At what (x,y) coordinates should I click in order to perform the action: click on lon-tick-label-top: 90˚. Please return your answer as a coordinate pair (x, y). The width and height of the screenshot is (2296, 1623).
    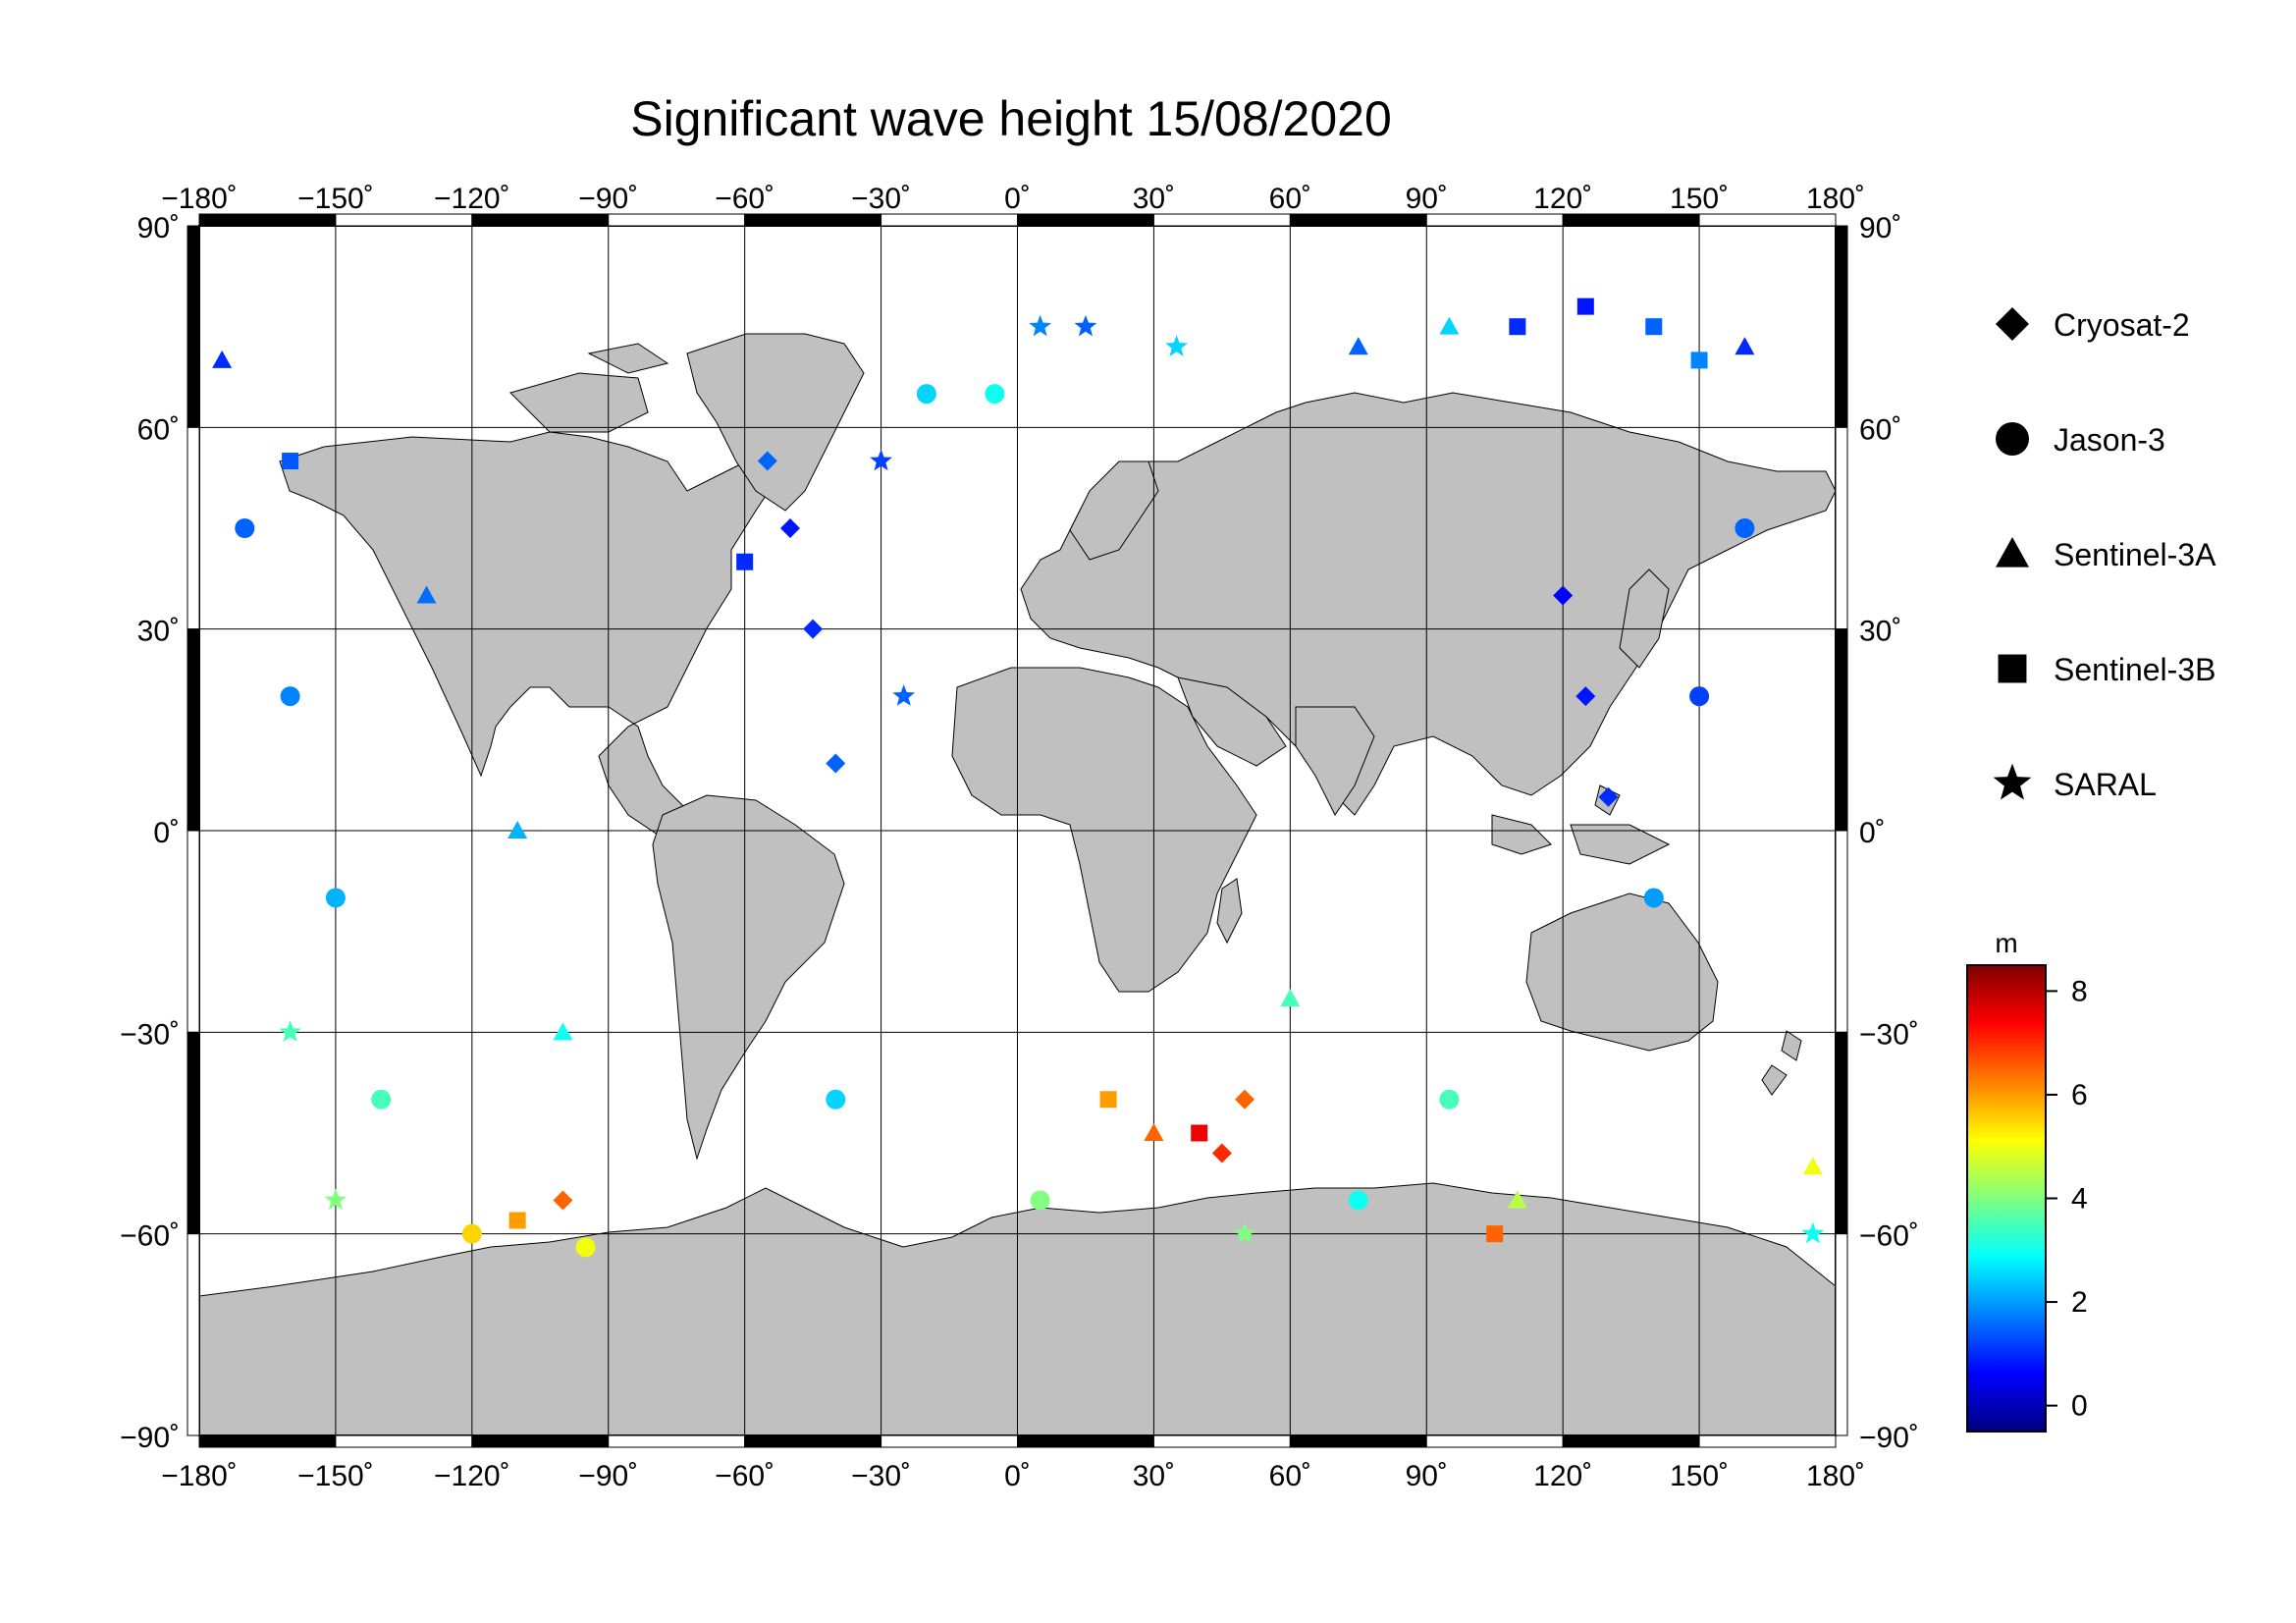
    Looking at the image, I should click on (1427, 199).